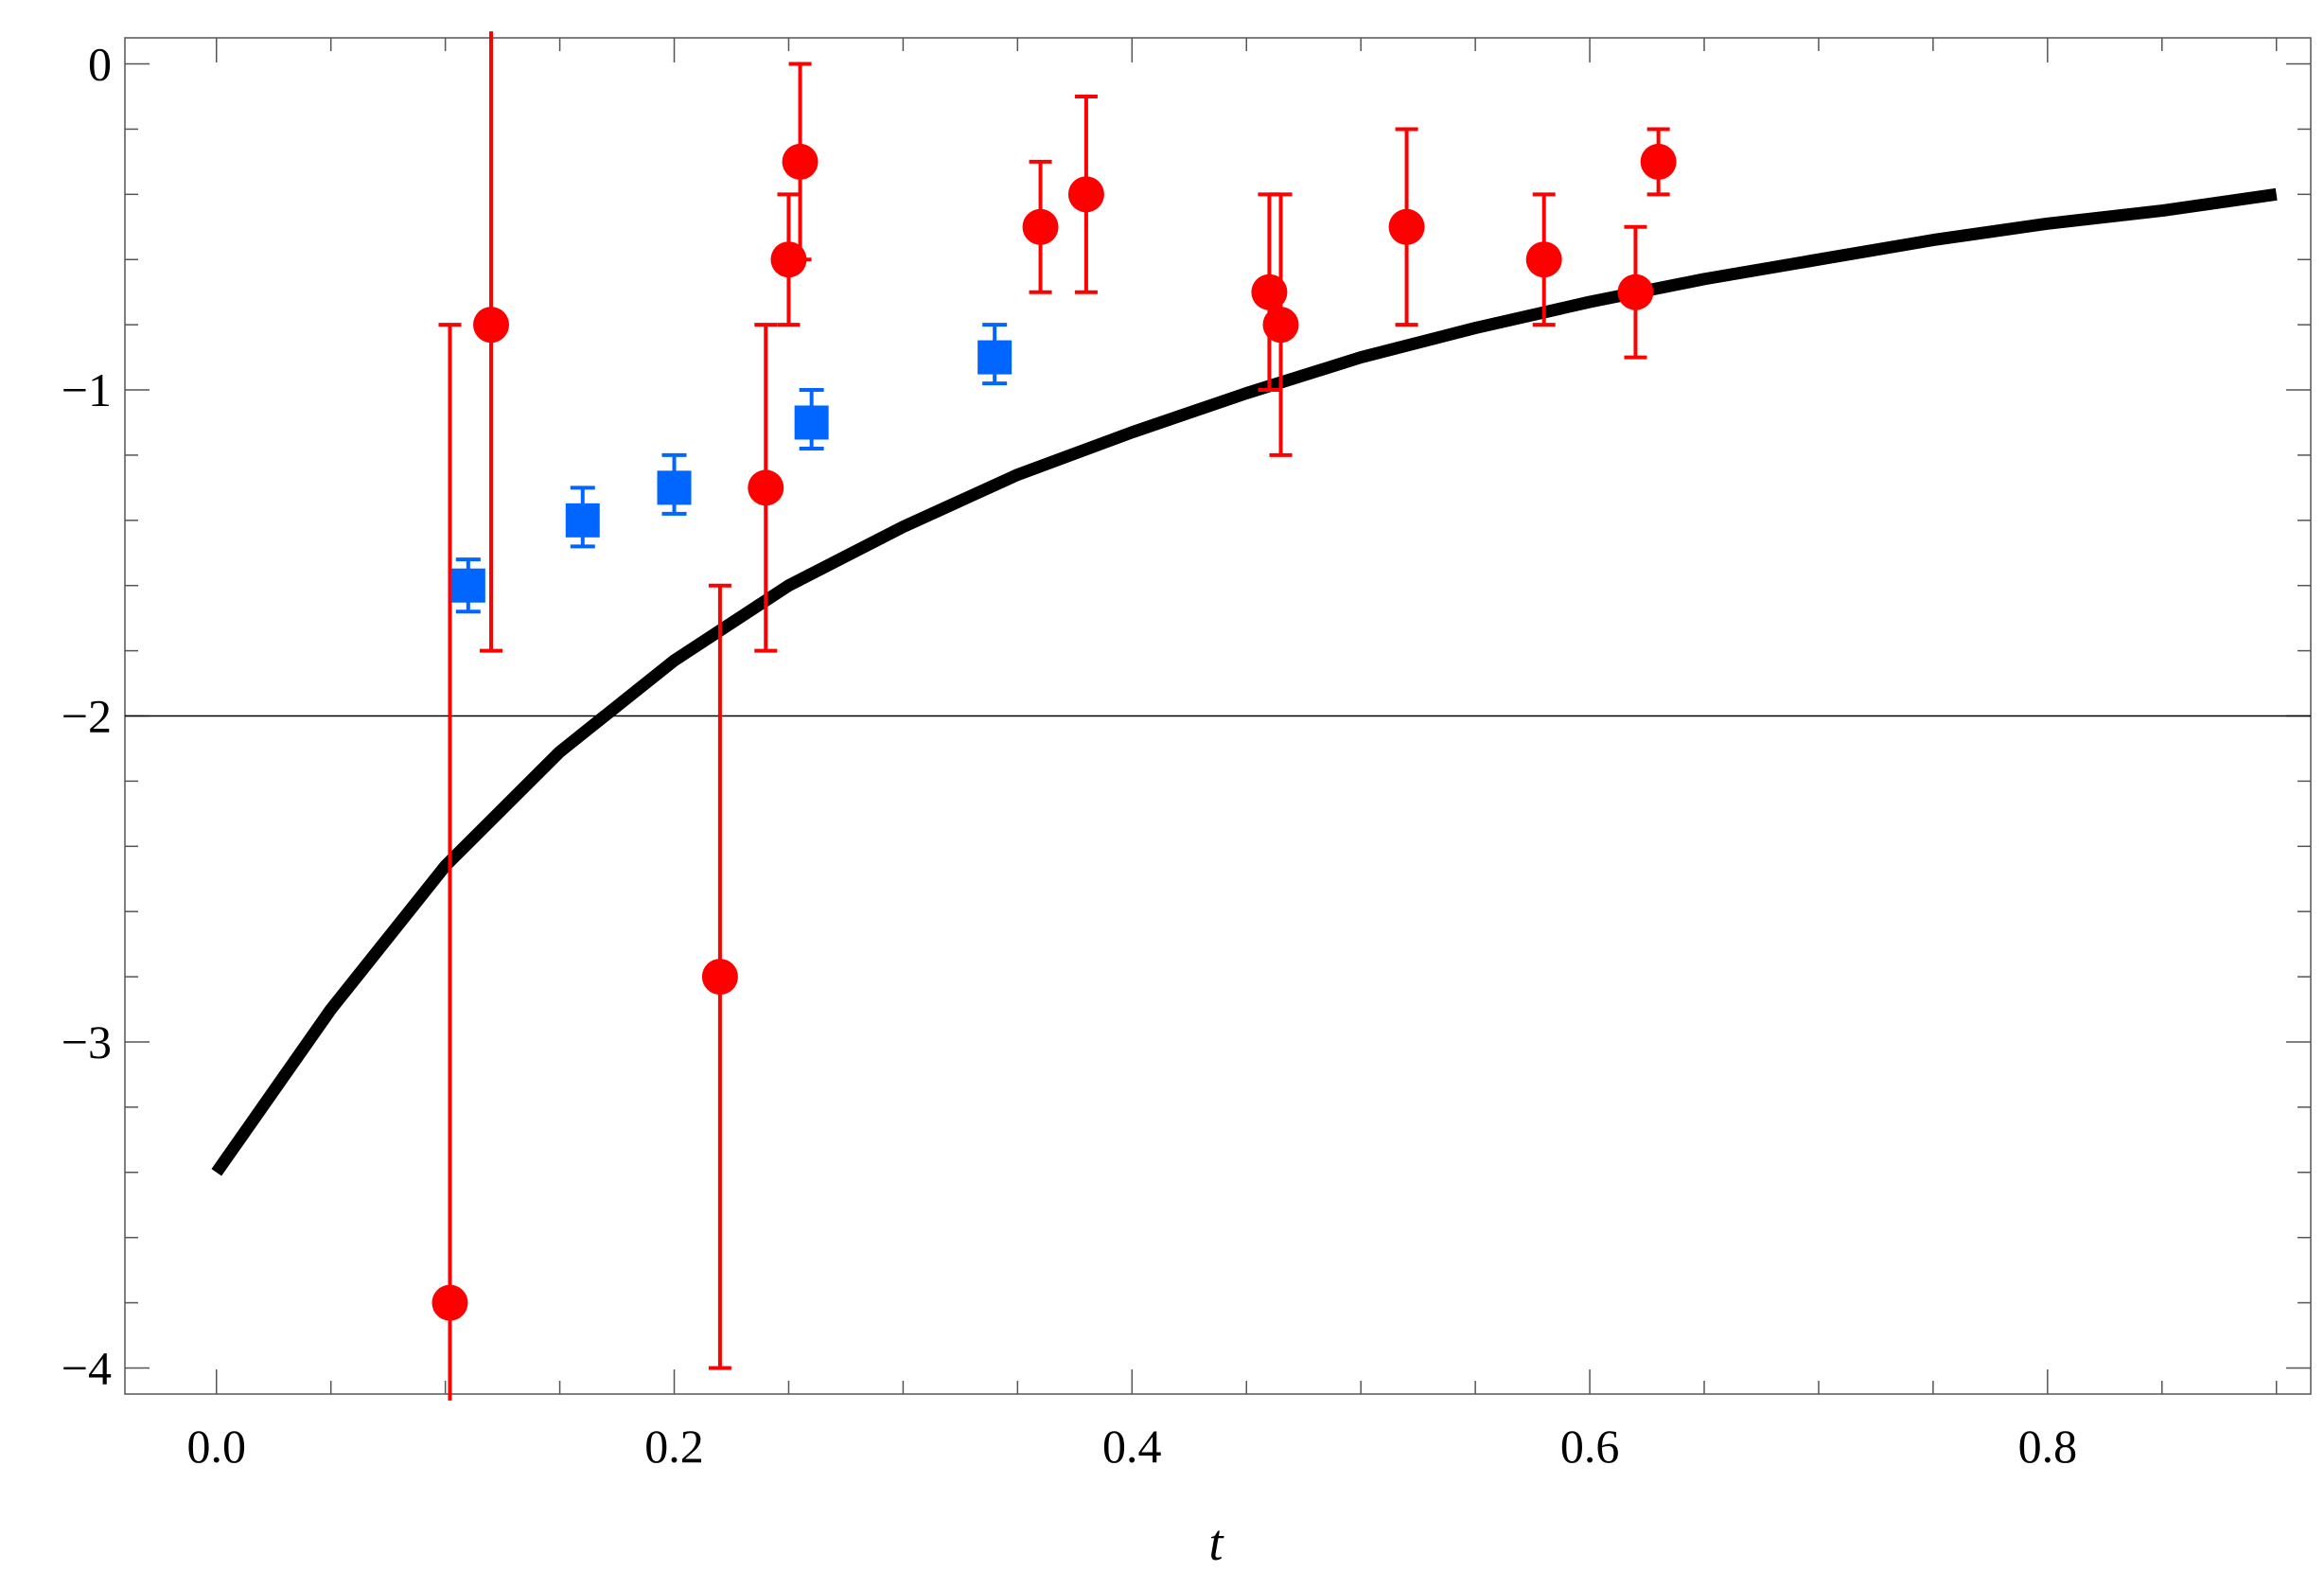 Image resolution: width=2324 pixels, height=1589 pixels. Describe the element at coordinates (87, 717) in the screenshot. I see `y-tick-label: −2` at that location.